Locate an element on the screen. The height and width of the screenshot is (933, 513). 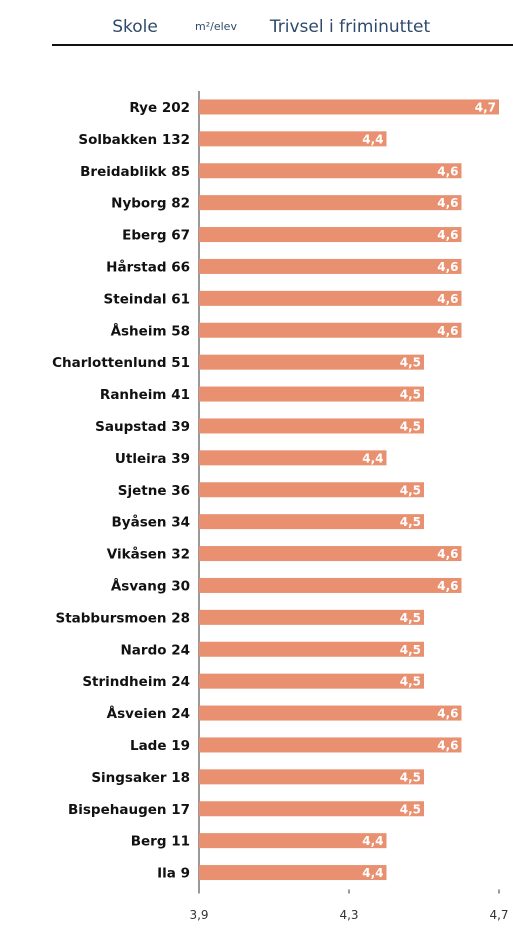
category-label: Singsaker 18 is located at coordinates (140, 778).